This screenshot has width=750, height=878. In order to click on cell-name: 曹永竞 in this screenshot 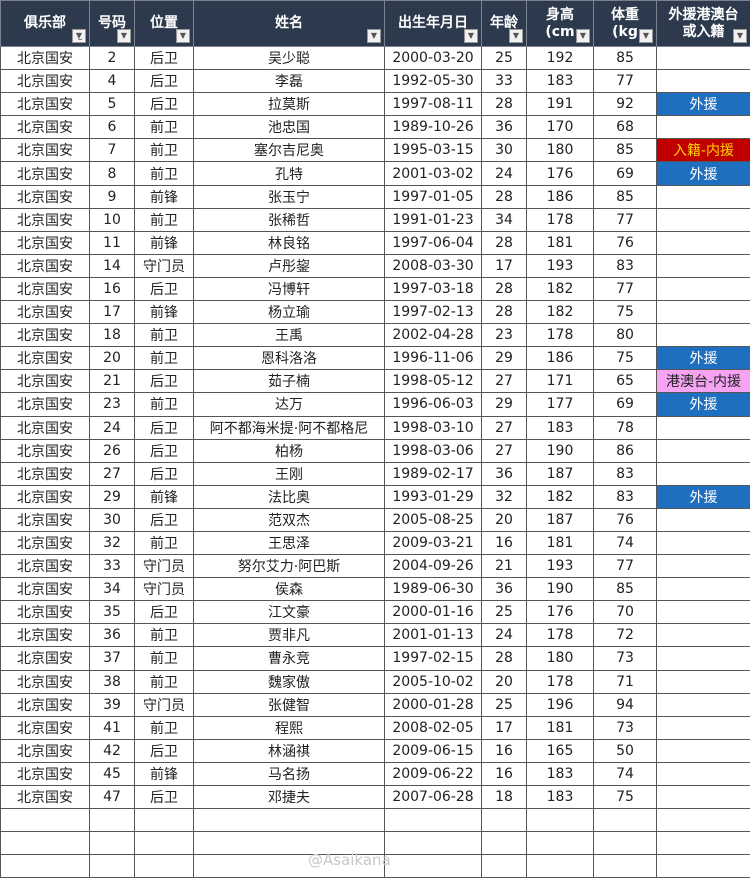, I will do `click(289, 658)`.